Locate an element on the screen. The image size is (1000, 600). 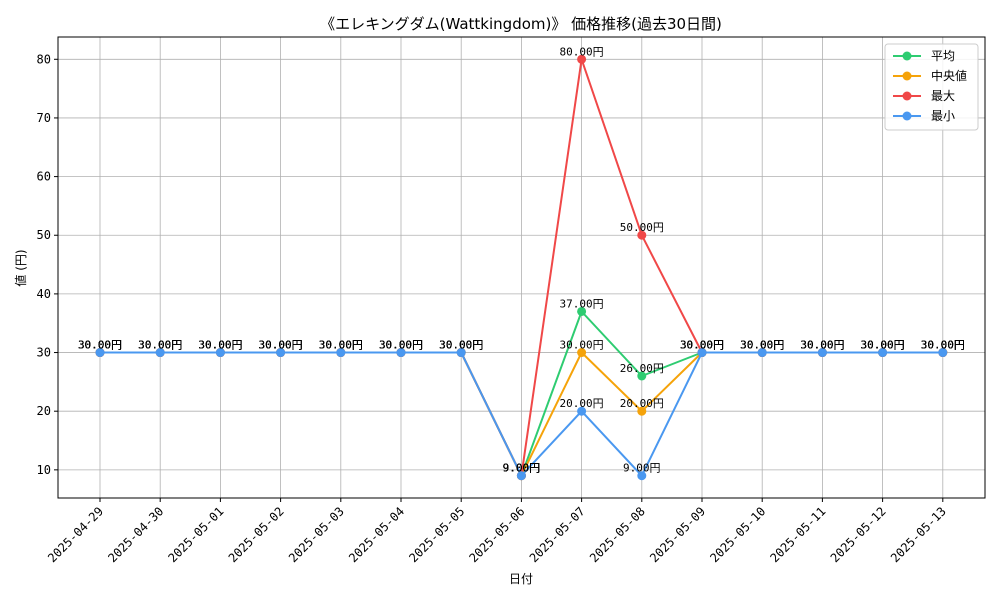
legend-label: 平均 is located at coordinates (943, 56).